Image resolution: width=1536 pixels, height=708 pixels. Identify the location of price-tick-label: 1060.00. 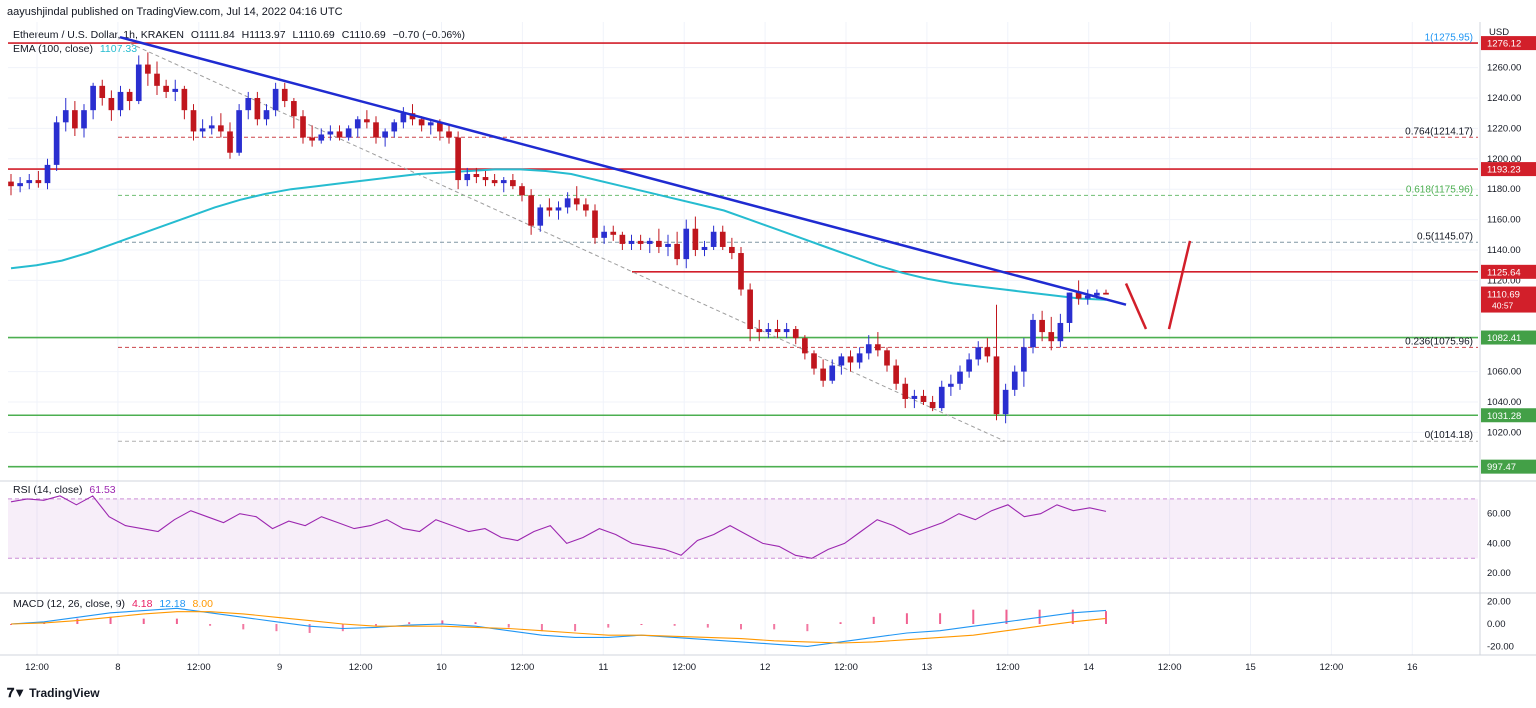
(1504, 372).